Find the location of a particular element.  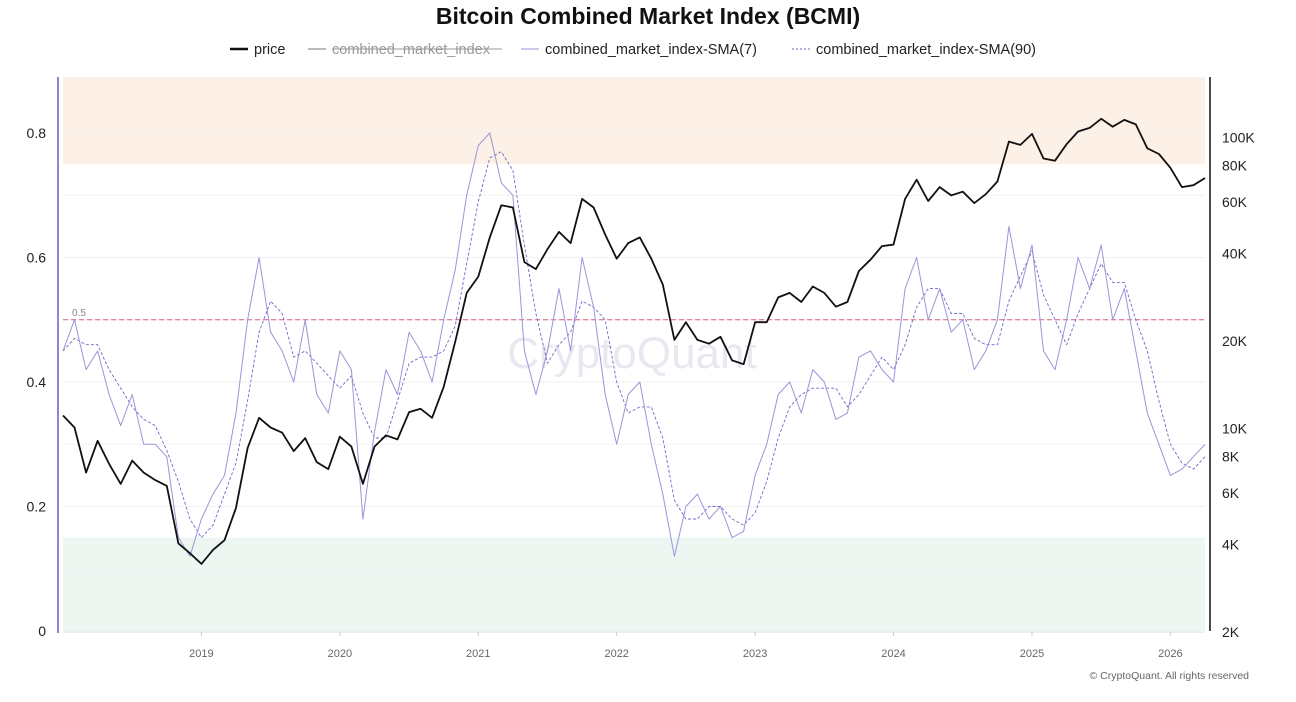

x-tick-label: 2022 is located at coordinates (616, 654).